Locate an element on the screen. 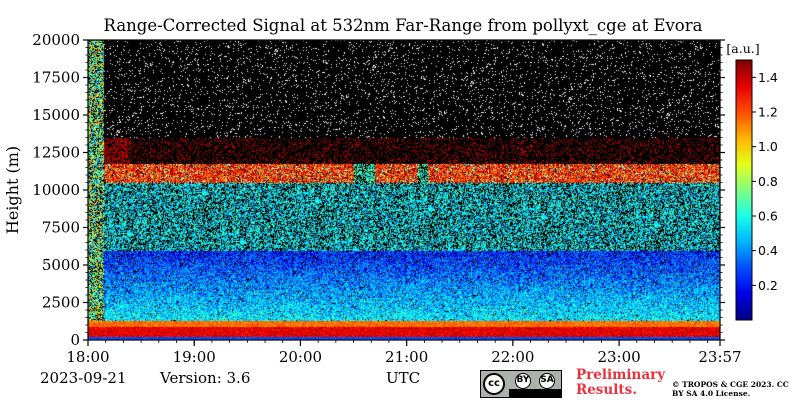 This screenshot has height=400, width=800. cc-license-badge: cc BY SA is located at coordinates (521, 384).